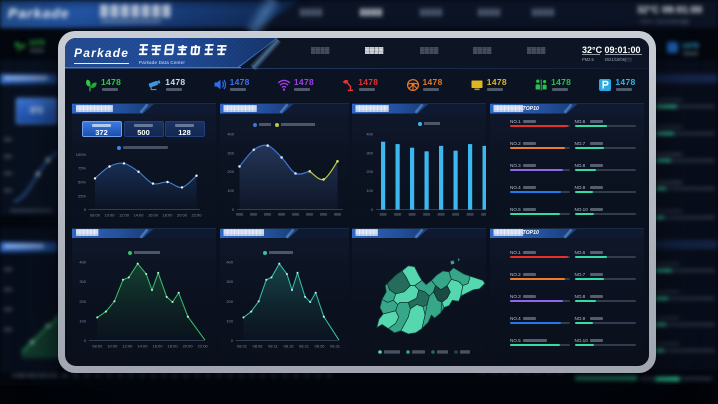 This screenshot has height=404, width=718. I want to click on svg-text: 08.26, so click(319, 345).